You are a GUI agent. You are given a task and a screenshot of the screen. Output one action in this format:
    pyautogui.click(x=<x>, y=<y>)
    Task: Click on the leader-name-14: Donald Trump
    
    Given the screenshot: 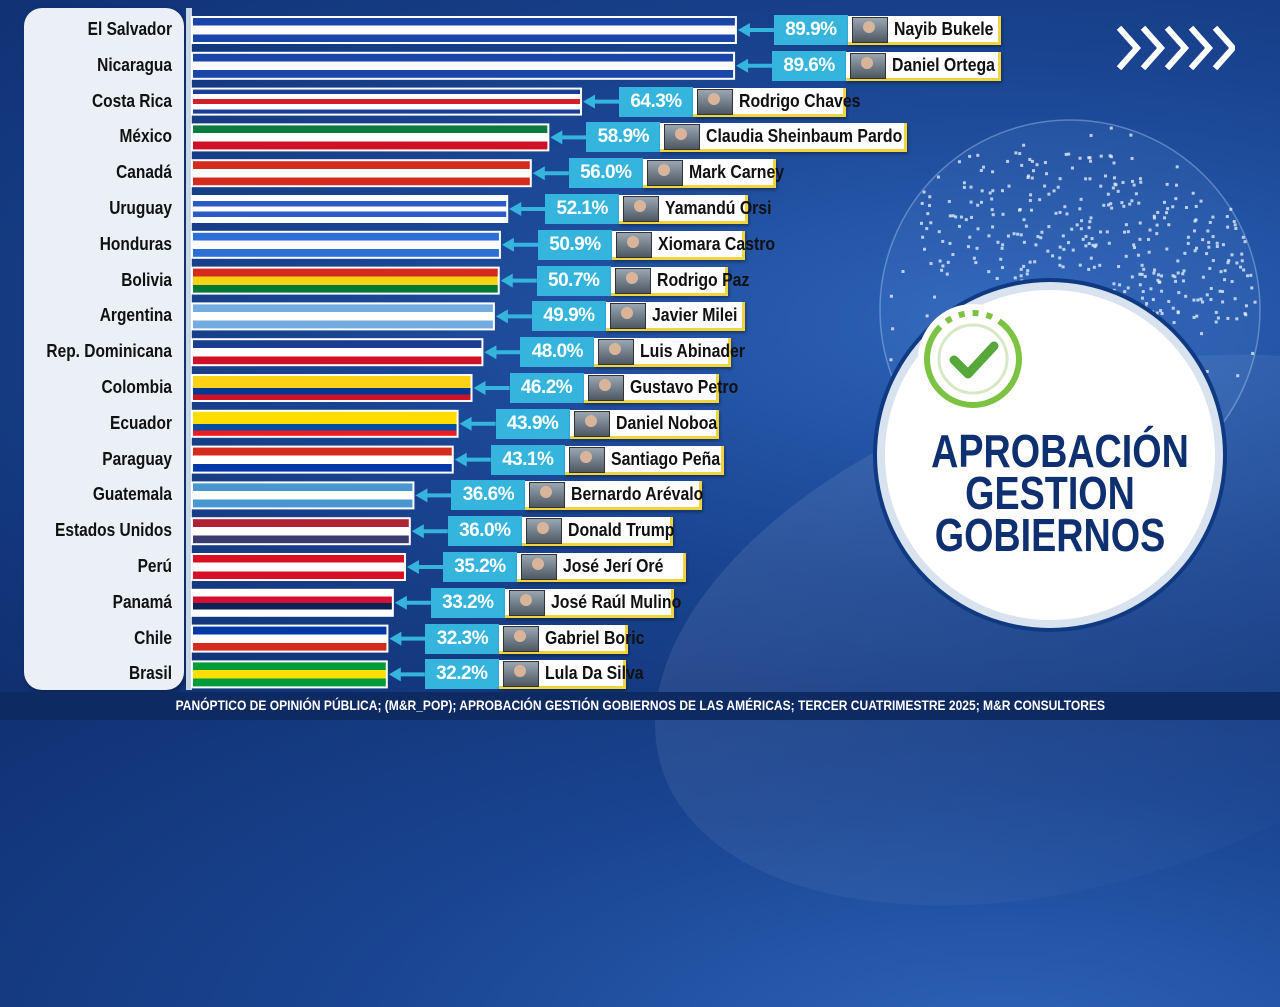 What is the action you would take?
    pyautogui.click(x=621, y=530)
    